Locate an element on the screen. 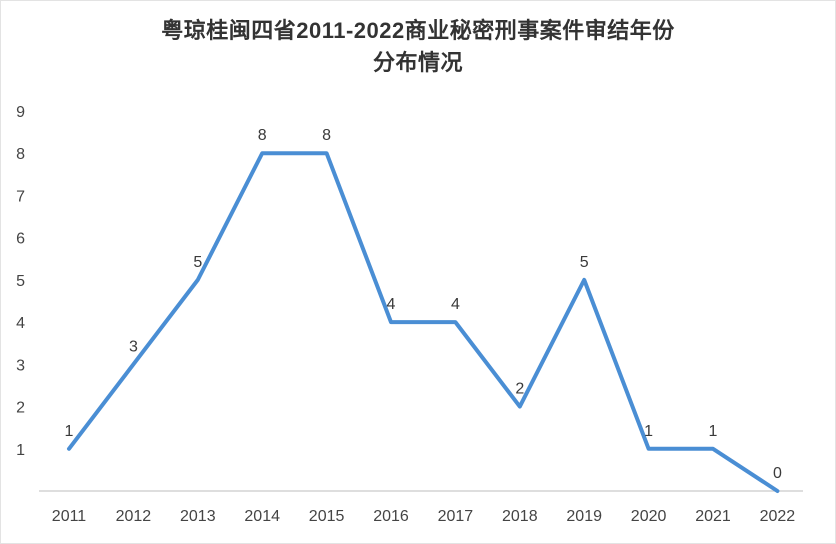  y-tick-label: 7 is located at coordinates (20, 196).